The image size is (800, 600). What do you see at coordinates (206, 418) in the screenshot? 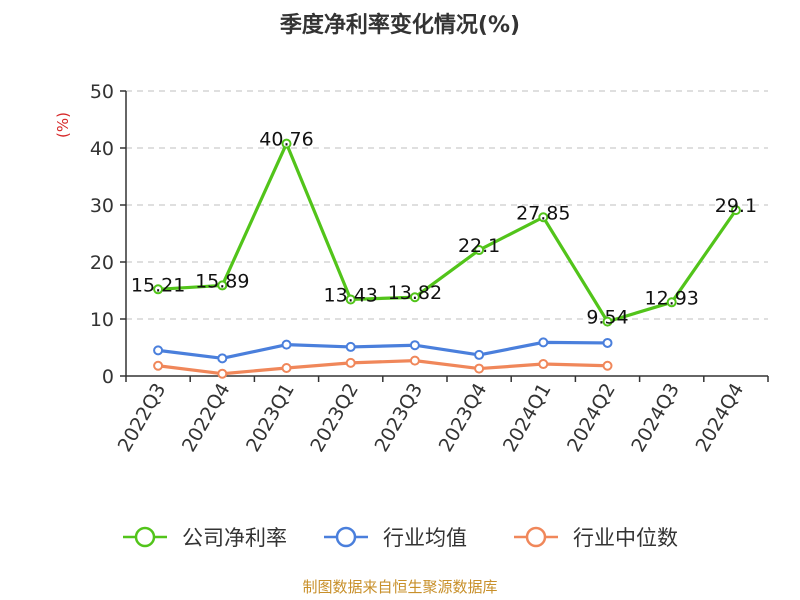
I see `x-tick-label: 2022Q4` at bounding box center [206, 418].